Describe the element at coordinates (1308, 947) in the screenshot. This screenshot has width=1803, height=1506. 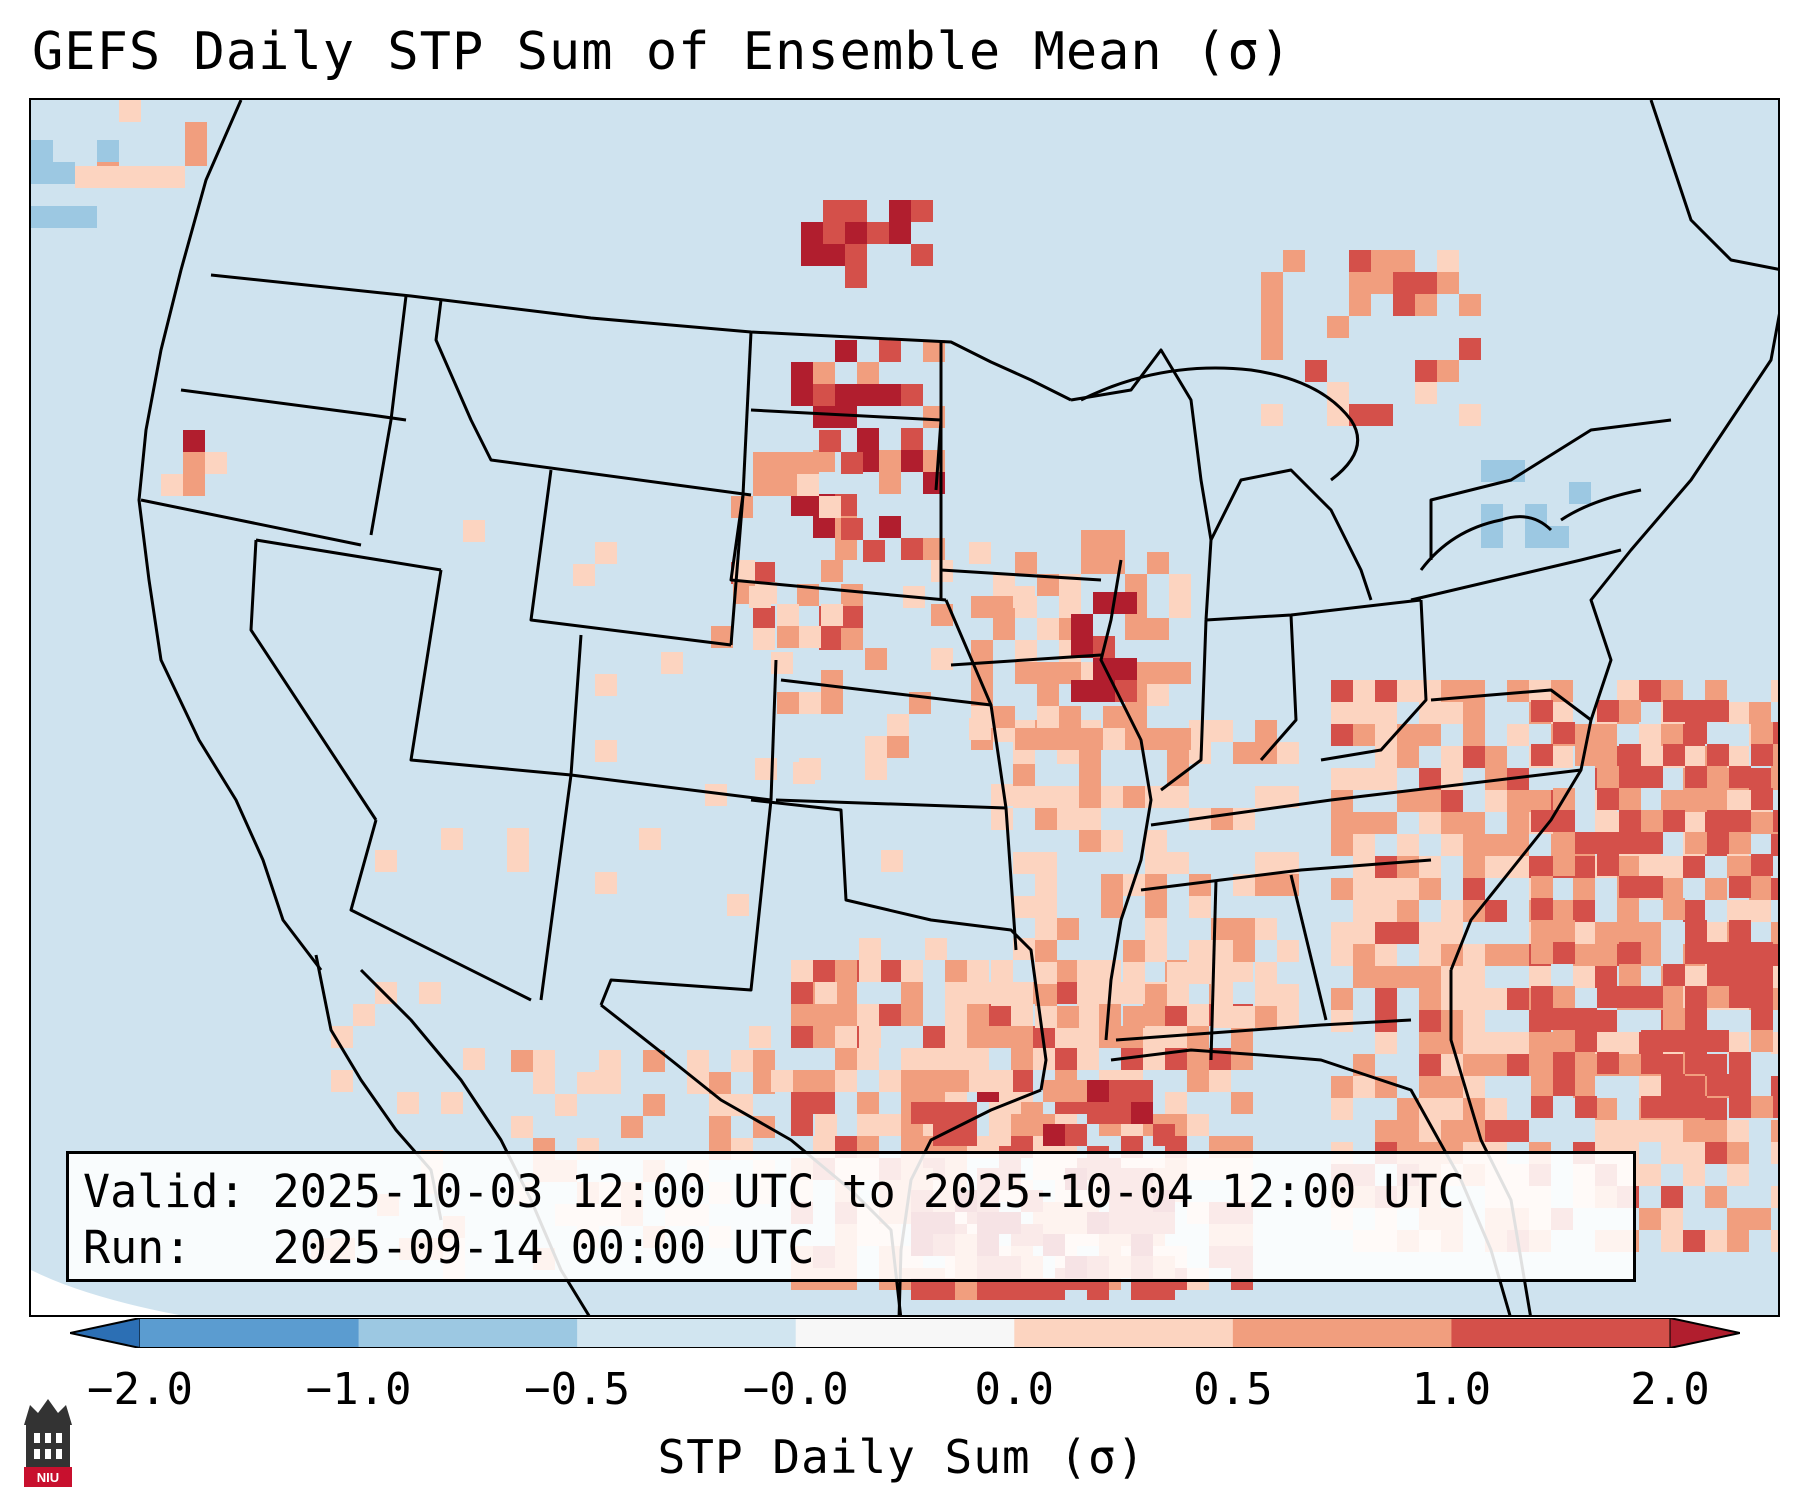
I see `al-ga-border` at that location.